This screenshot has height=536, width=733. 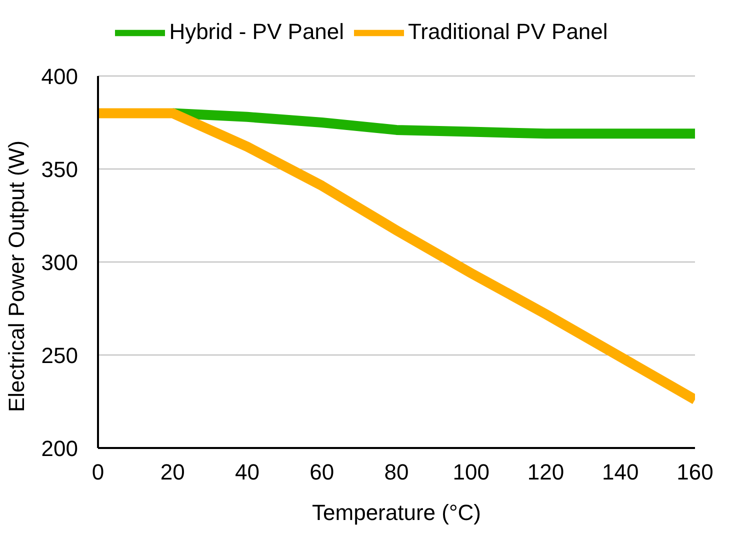 What do you see at coordinates (396, 472) in the screenshot?
I see `x-tick-label: 80` at bounding box center [396, 472].